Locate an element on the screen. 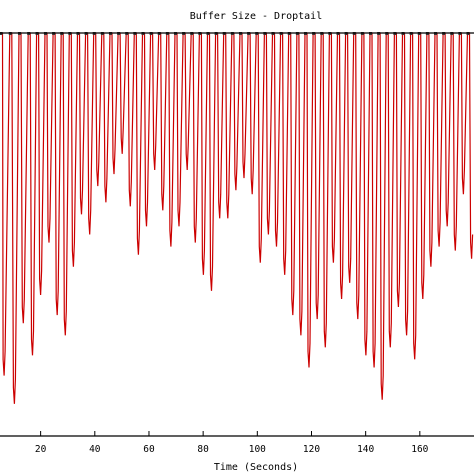 This screenshot has width=474, height=474. x-tick-label-60: 60 is located at coordinates (149, 449).